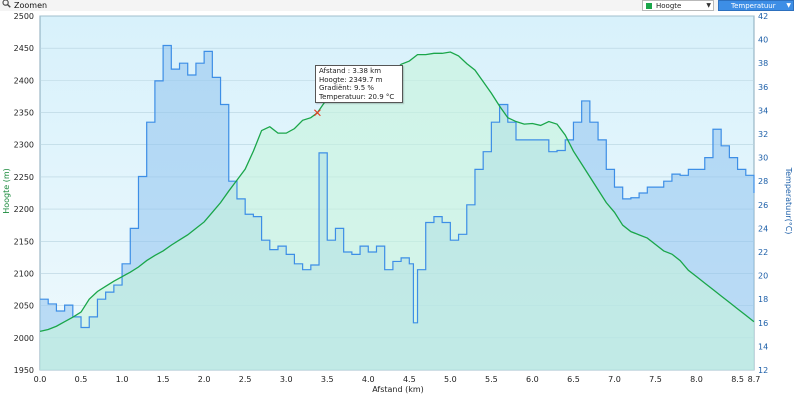 The image size is (794, 401). I want to click on right-axis-ticks: 12 14 16 18 20 22 24 26 28 30 32 34 36 38 40 42, so click(763, 193).